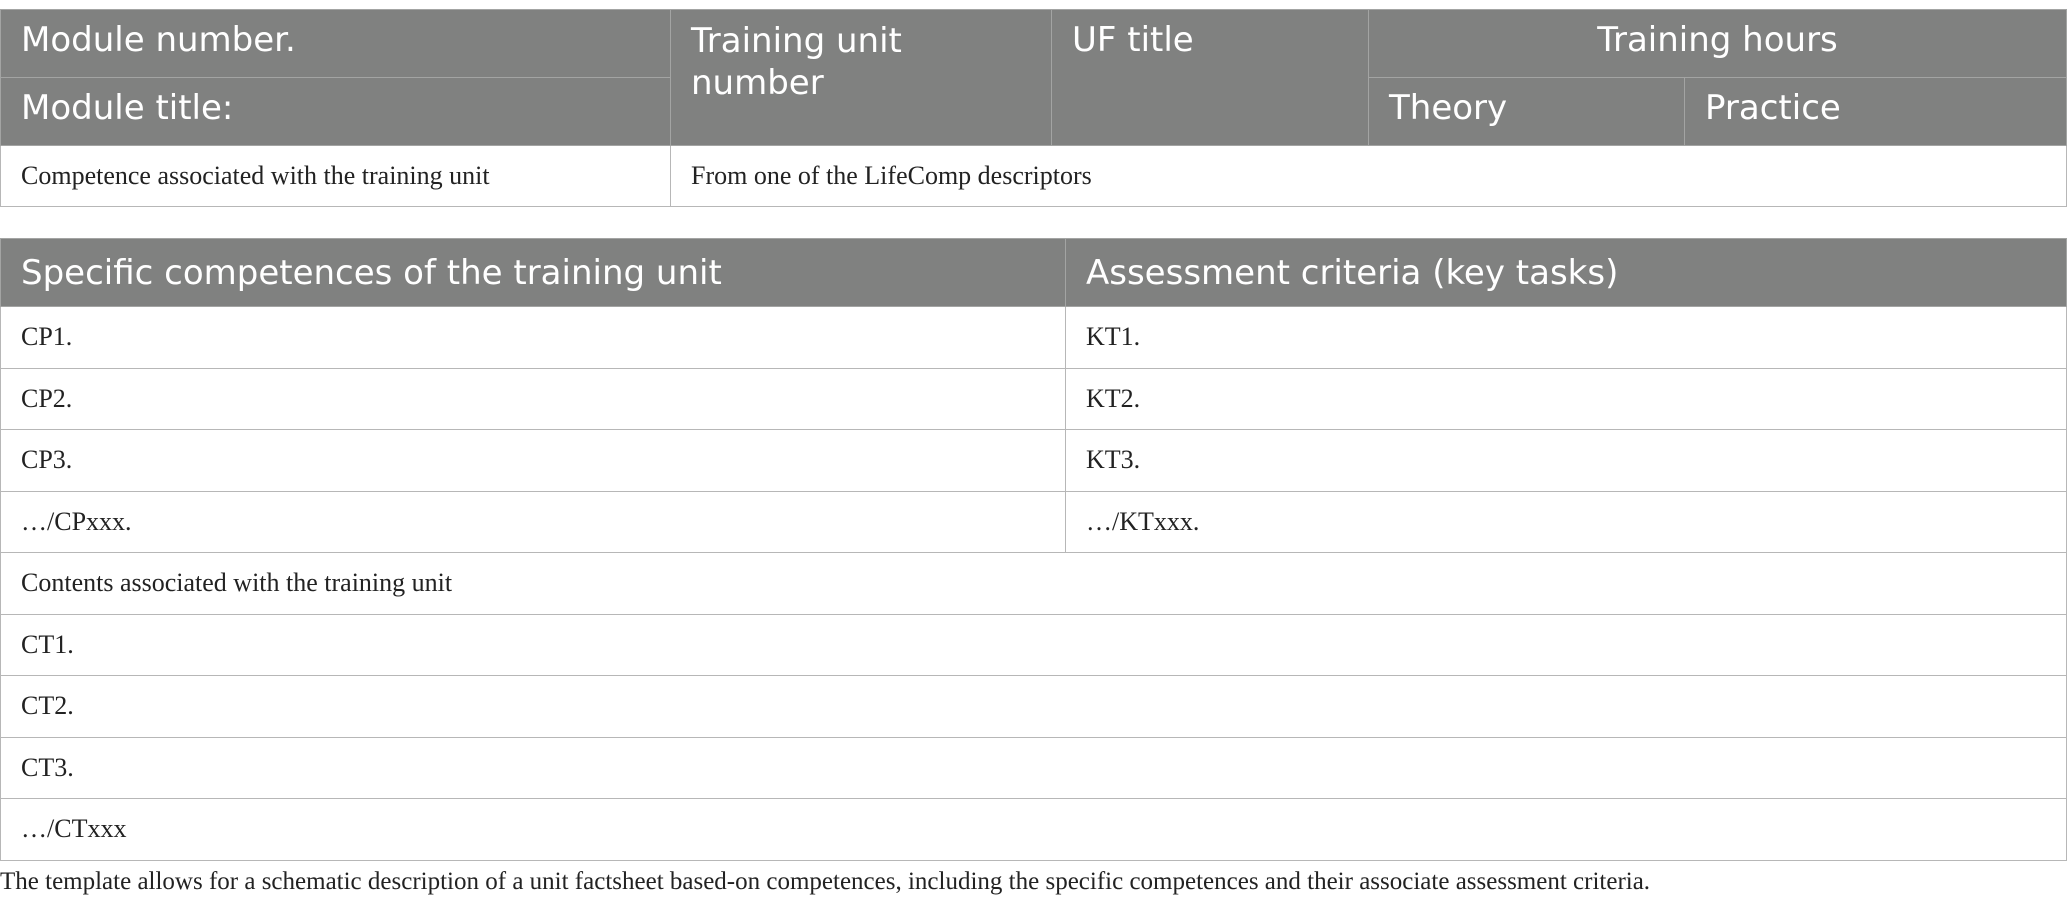 This screenshot has width=2067, height=914. Describe the element at coordinates (1033, 644) in the screenshot. I see `content-cell: CT1.` at that location.